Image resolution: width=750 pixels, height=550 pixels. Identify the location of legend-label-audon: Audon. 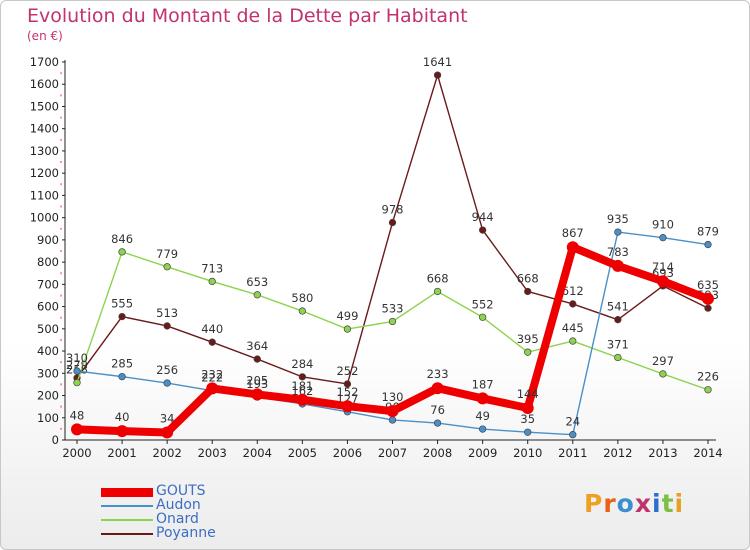
(178, 505).